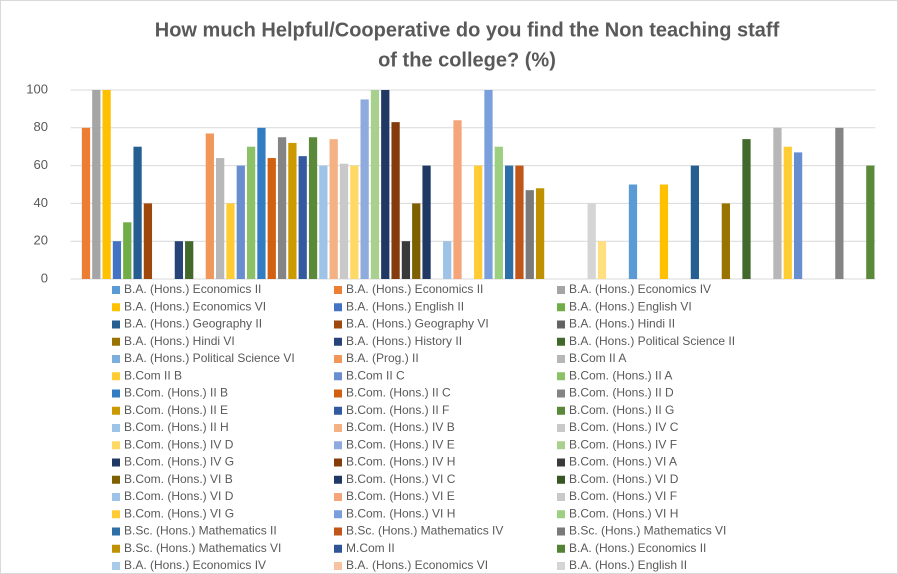 The height and width of the screenshot is (574, 898). I want to click on legend-label: B.A. (Hons.) Political Science II, so click(652, 341).